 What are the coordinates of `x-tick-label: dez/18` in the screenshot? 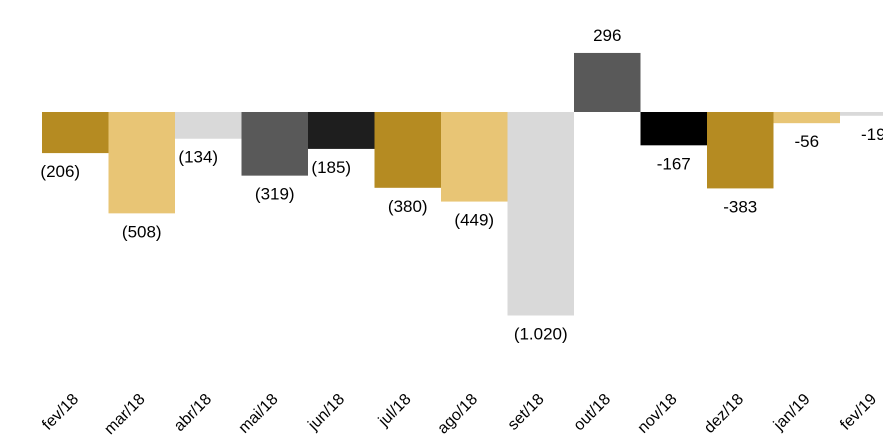 It's located at (724, 413).